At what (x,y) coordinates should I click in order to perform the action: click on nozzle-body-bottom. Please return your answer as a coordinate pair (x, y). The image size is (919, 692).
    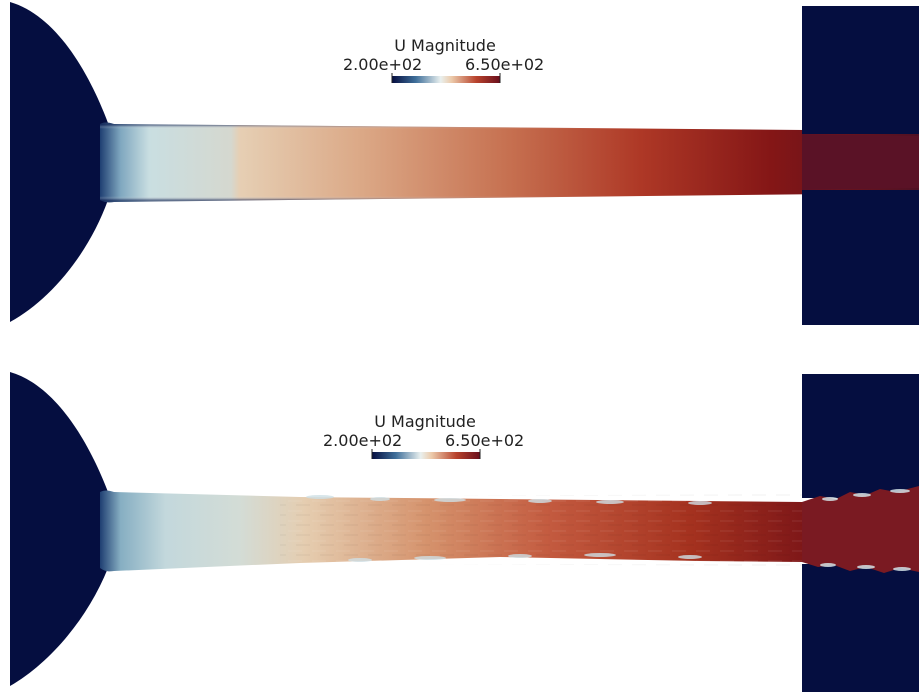
    Looking at the image, I should click on (59, 529).